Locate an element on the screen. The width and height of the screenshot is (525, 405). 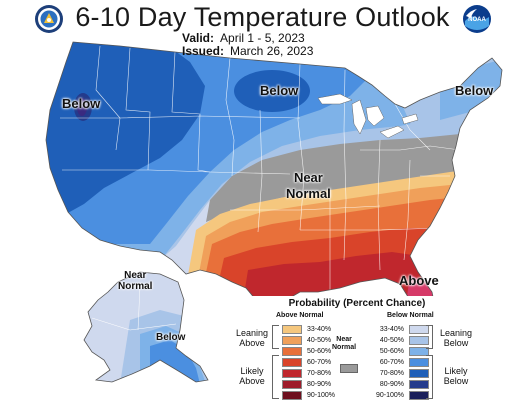
legend-below-row: 33-40% is located at coordinates (399, 329).